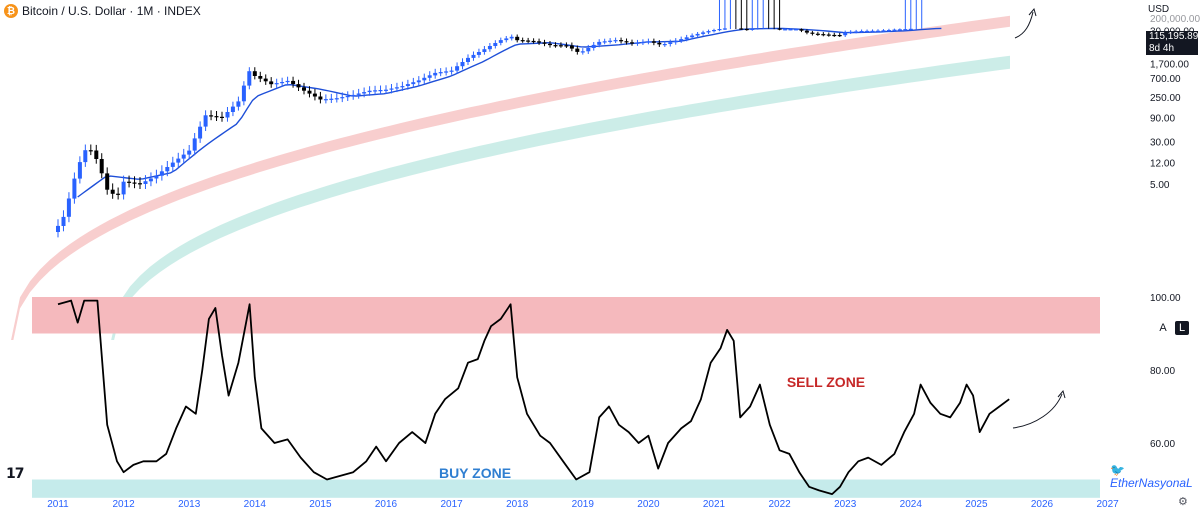  Describe the element at coordinates (1037, 411) in the screenshot. I see `projection-arrow-osc` at that location.